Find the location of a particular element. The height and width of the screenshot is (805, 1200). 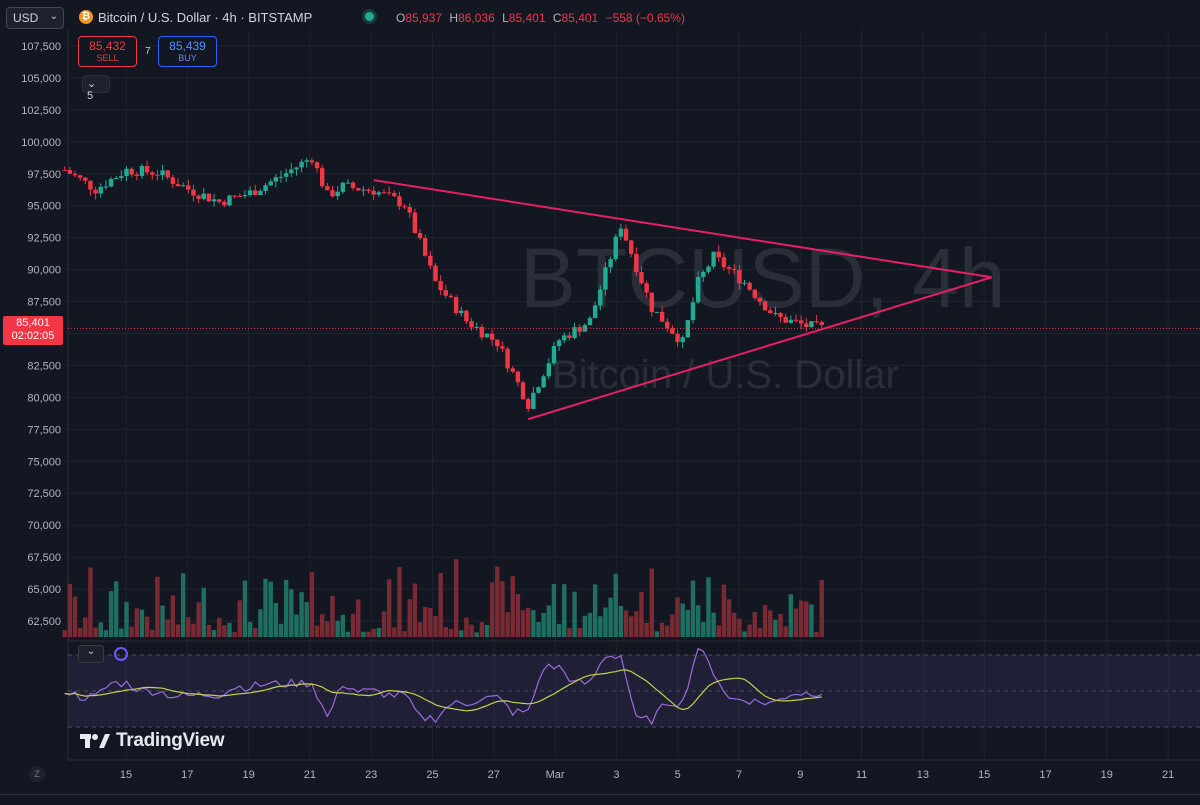

x-tick-label: 15 is located at coordinates (984, 775).